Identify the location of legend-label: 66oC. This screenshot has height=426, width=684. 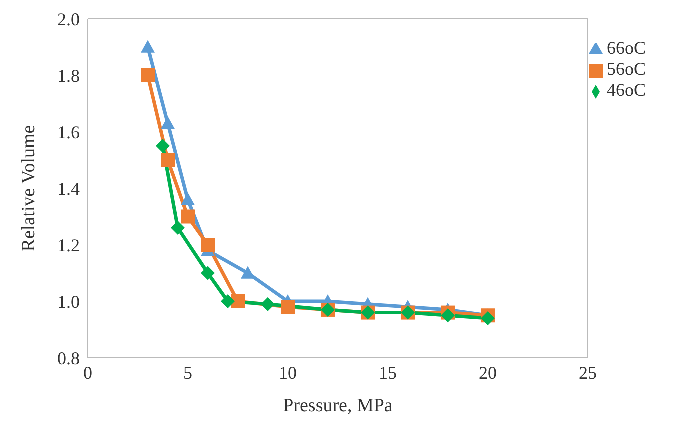
(626, 48).